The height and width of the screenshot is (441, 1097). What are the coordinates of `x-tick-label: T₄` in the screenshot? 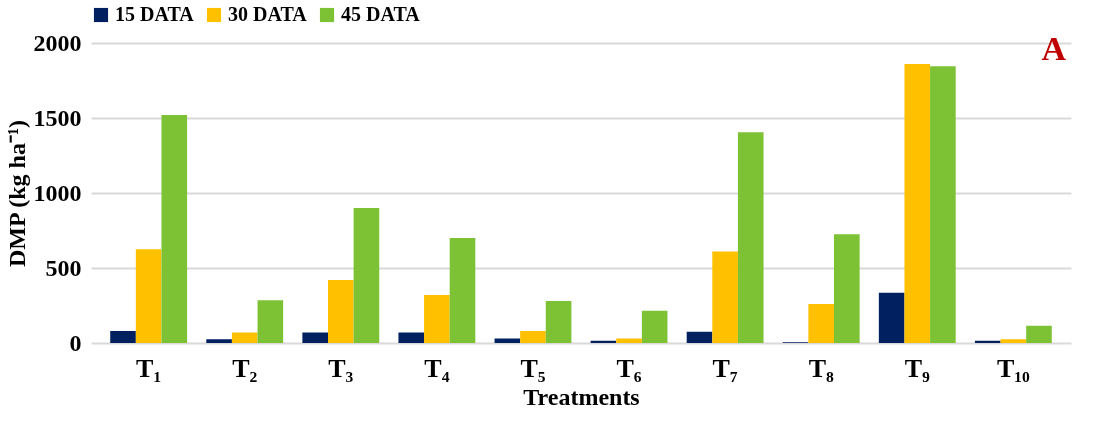 It's located at (437, 368).